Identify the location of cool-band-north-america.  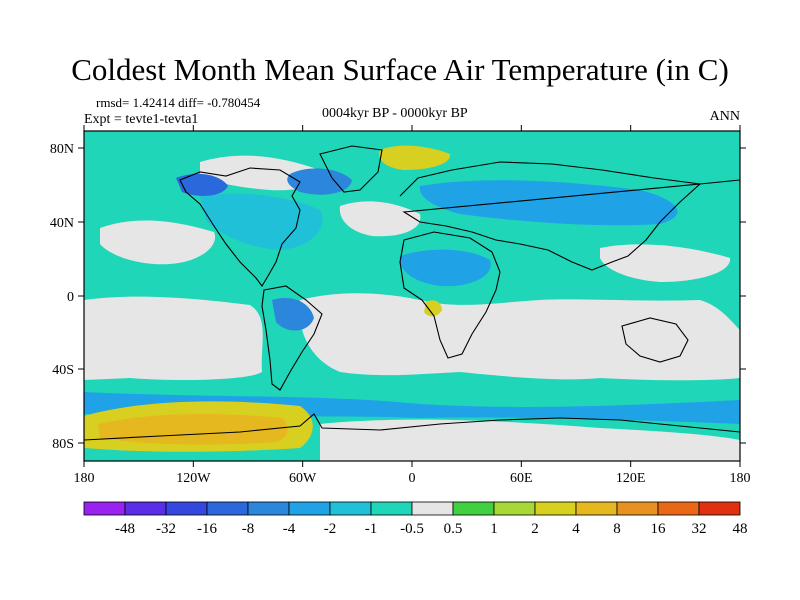
(261, 221).